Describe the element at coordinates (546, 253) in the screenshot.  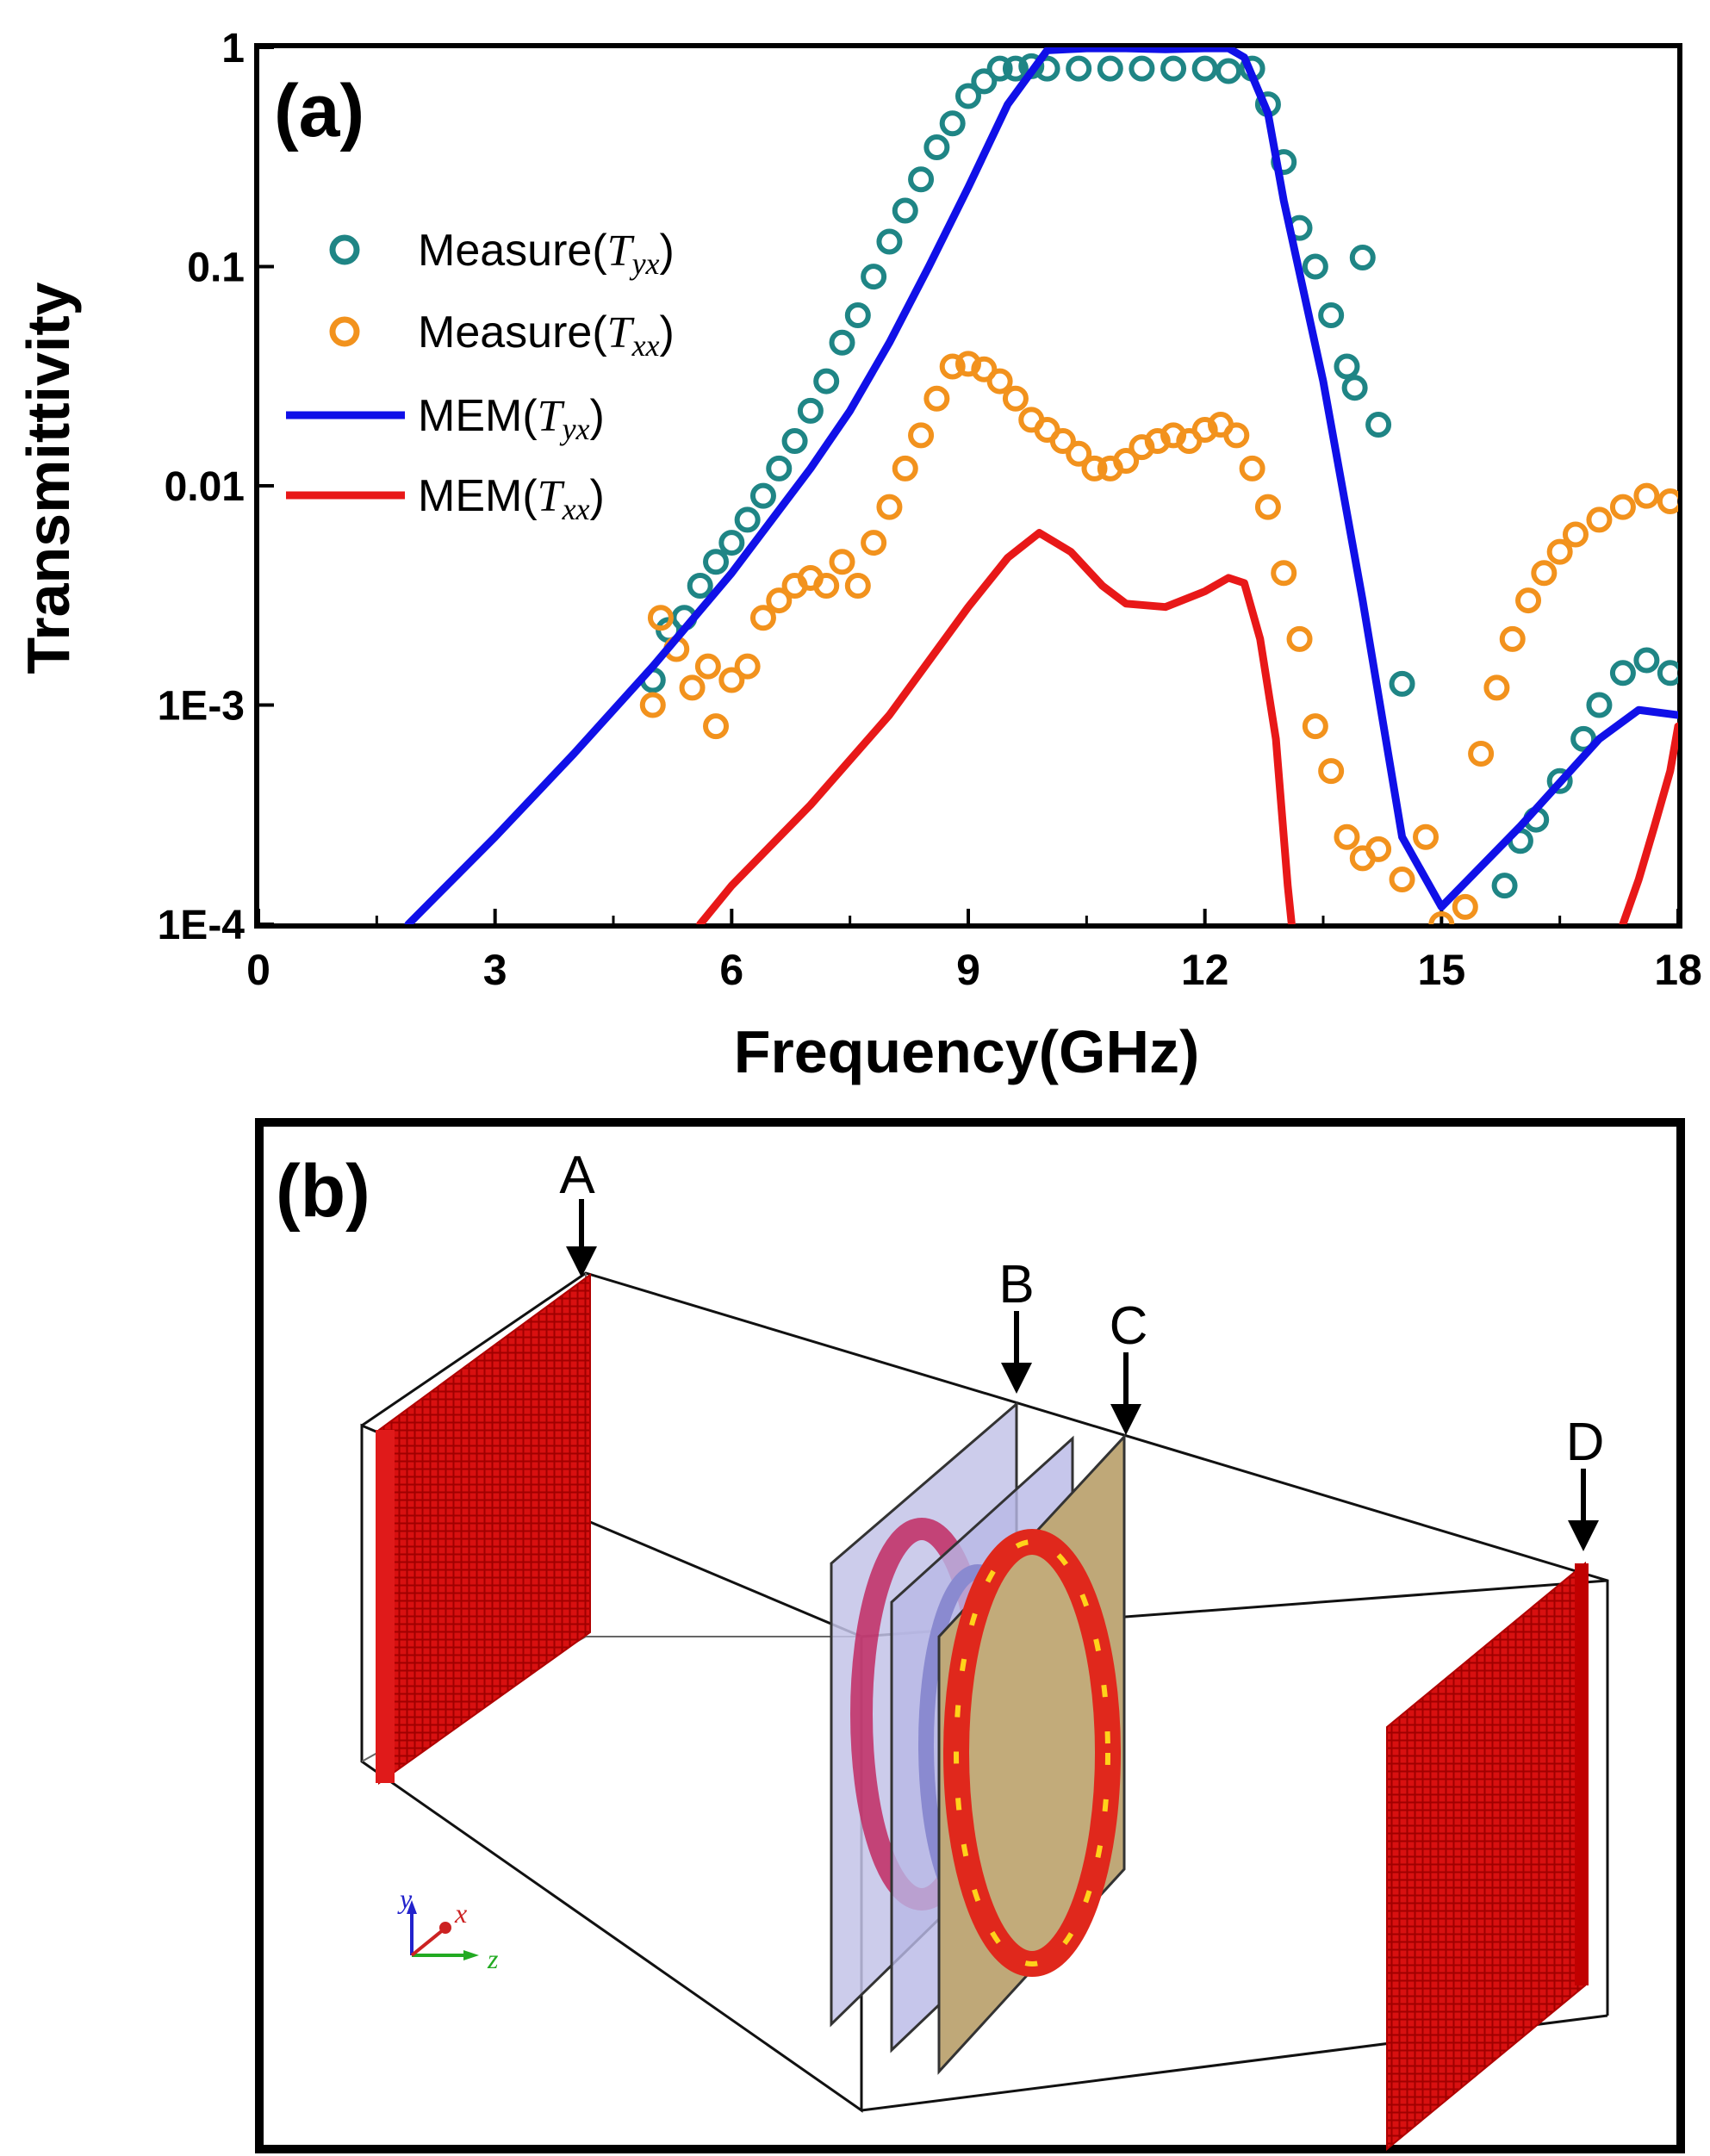
I see `legend-label: Measure(Tyx)` at that location.